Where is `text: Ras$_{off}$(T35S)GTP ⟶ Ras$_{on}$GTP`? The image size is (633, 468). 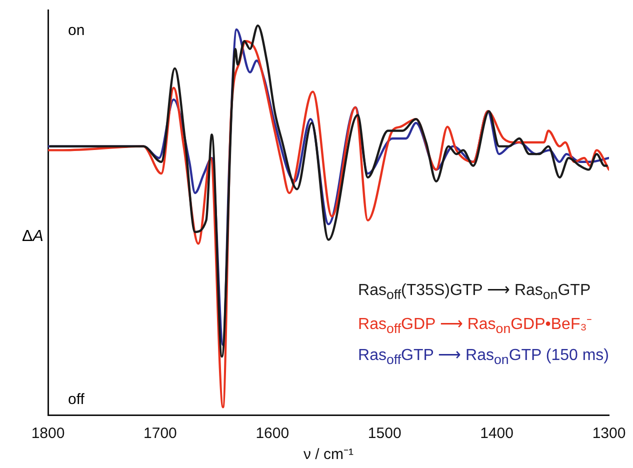
text: Ras$_{off}$(T35S)GTP ⟶ Ras$_{on}$GTP is located at coordinates (475, 292).